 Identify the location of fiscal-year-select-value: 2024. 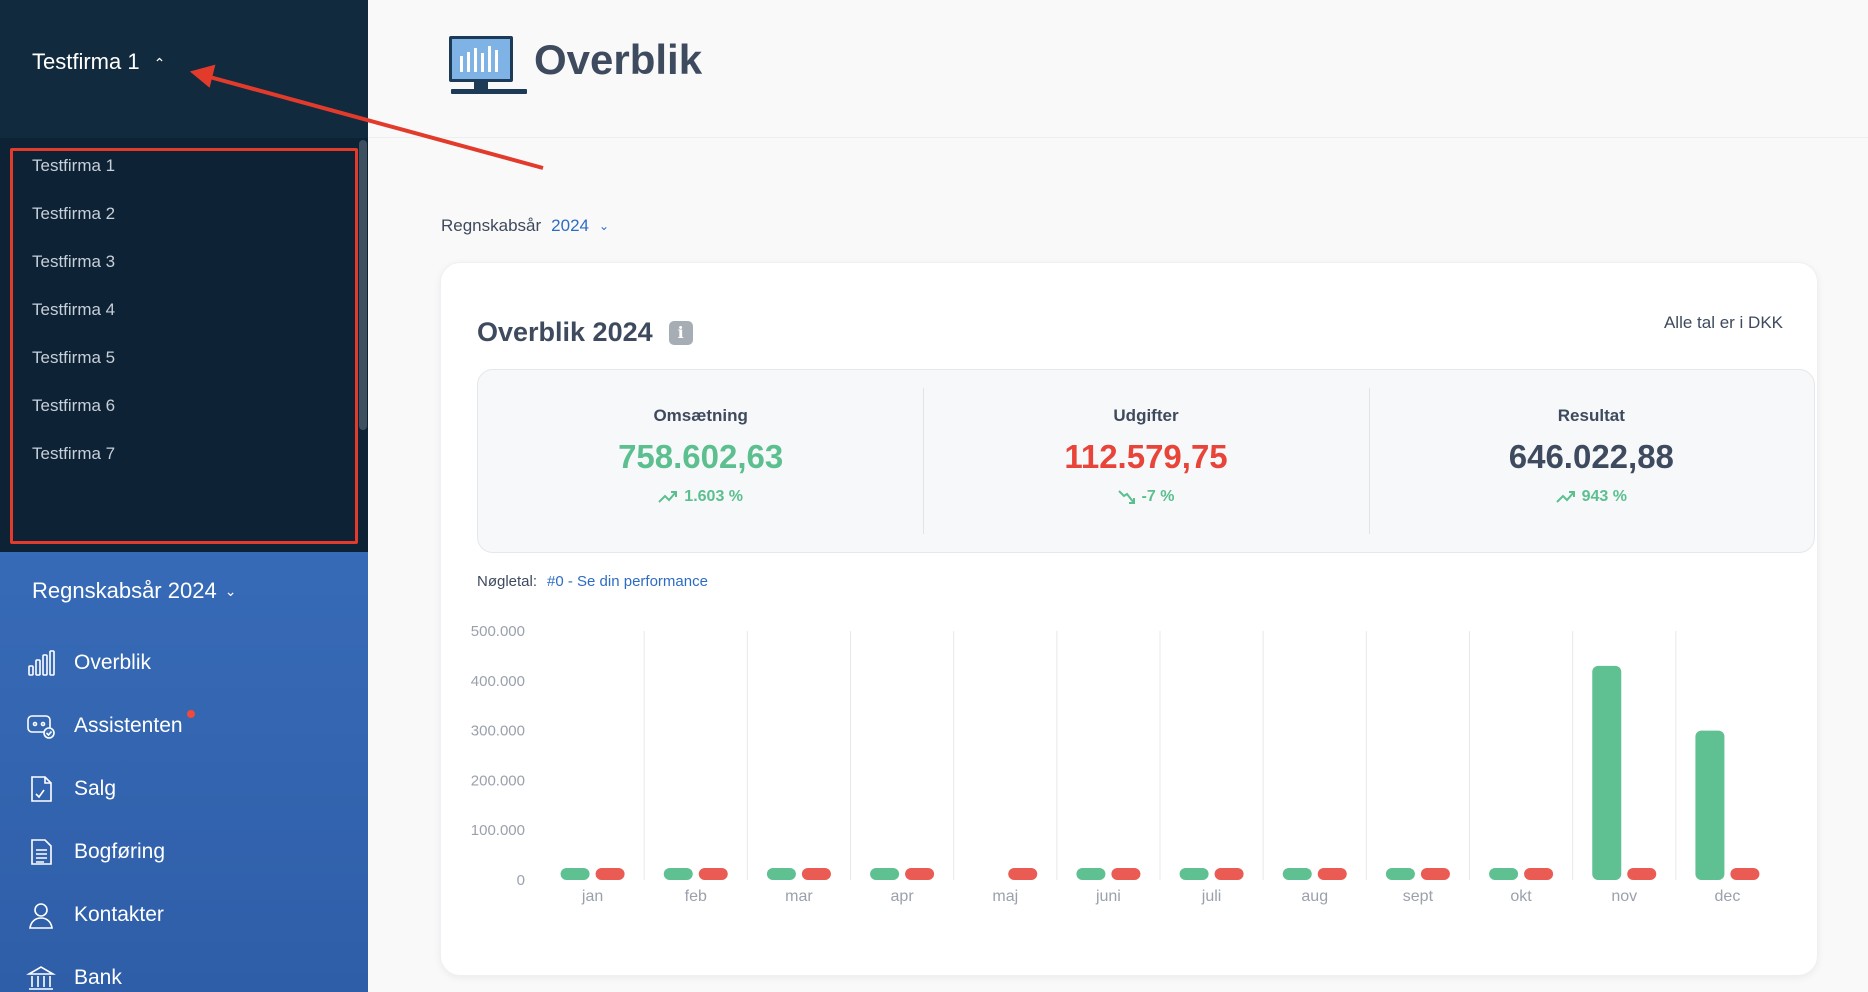
(570, 225).